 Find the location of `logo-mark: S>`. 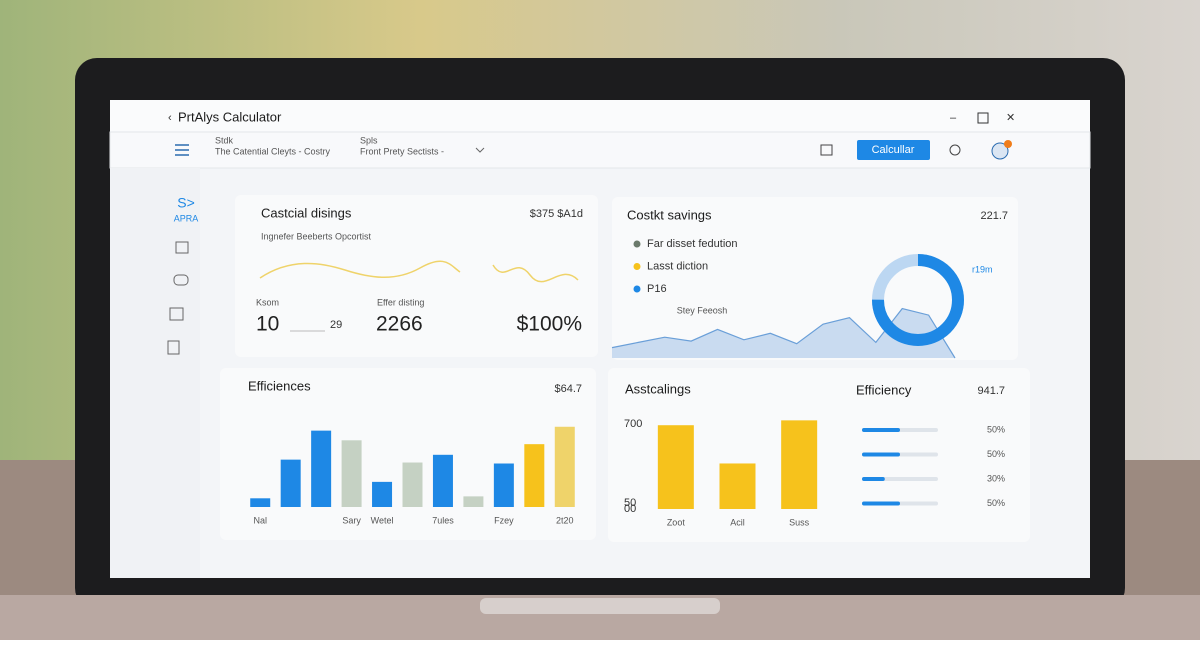

logo-mark: S> is located at coordinates (186, 203).